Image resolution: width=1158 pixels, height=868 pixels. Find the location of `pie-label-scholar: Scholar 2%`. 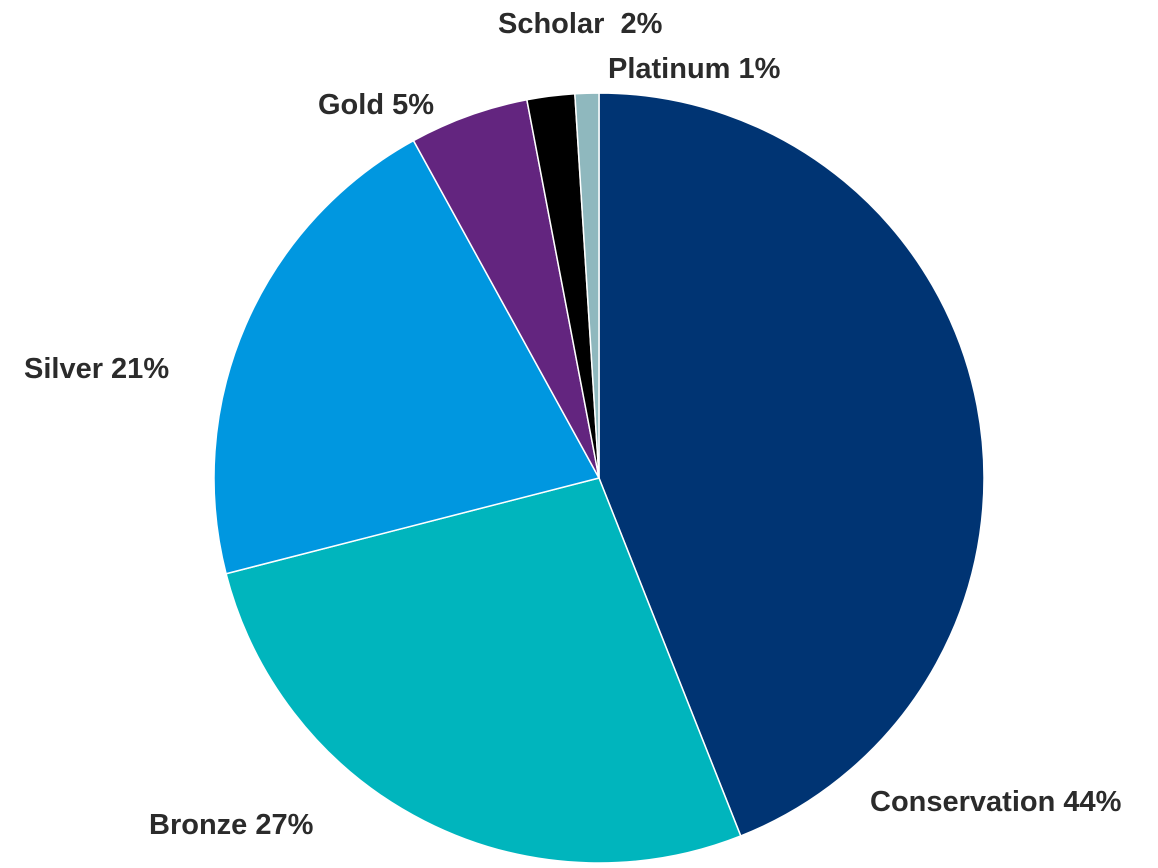

pie-label-scholar: Scholar 2% is located at coordinates (580, 24).